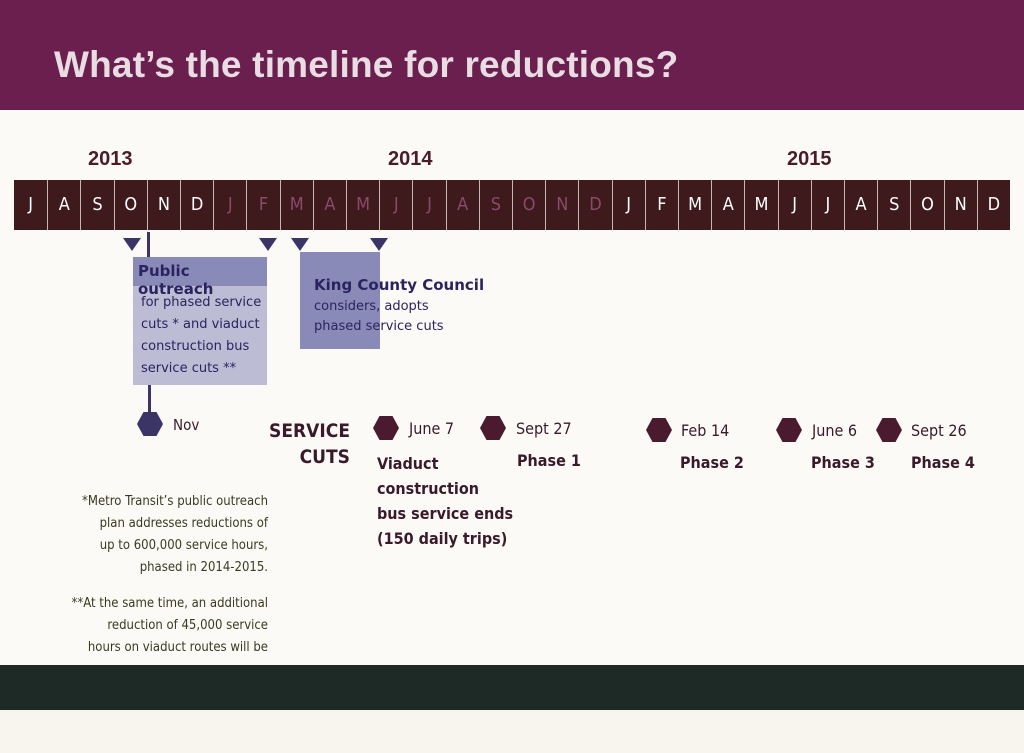  Describe the element at coordinates (544, 428) in the screenshot. I see `event-date: Sept 27` at that location.